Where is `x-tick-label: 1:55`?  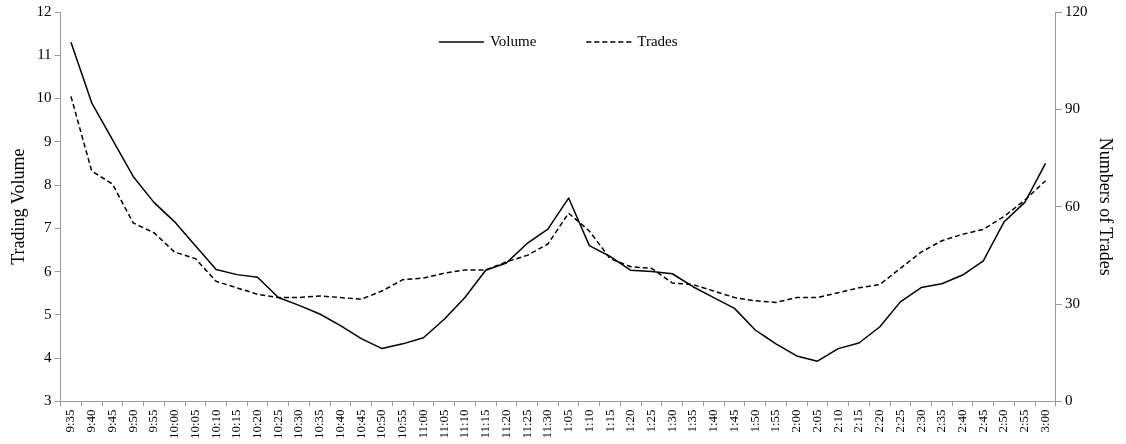
x-tick-label: 1:55 is located at coordinates (775, 421).